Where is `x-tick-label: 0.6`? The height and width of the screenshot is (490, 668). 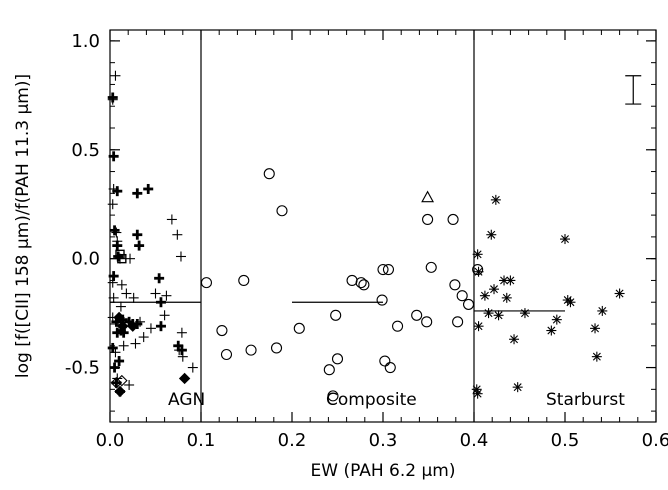 x-tick-label: 0.6 is located at coordinates (655, 440).